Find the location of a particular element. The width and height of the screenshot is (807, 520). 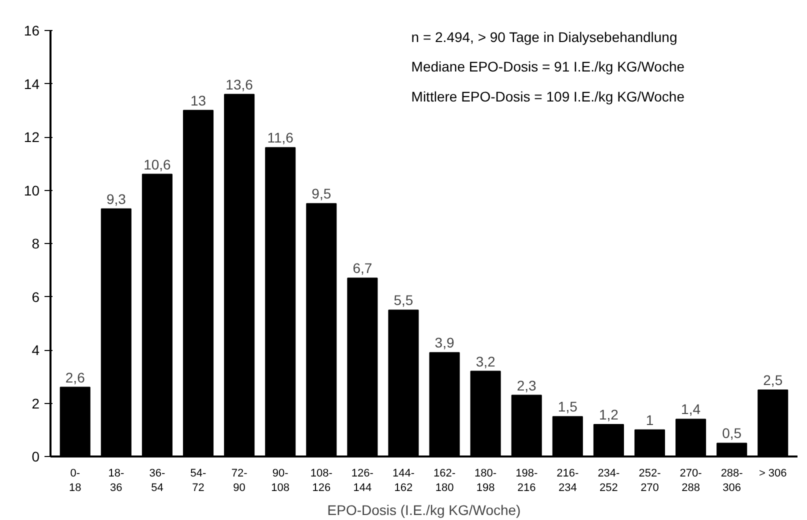

y-tick-label: 0 is located at coordinates (36, 456).